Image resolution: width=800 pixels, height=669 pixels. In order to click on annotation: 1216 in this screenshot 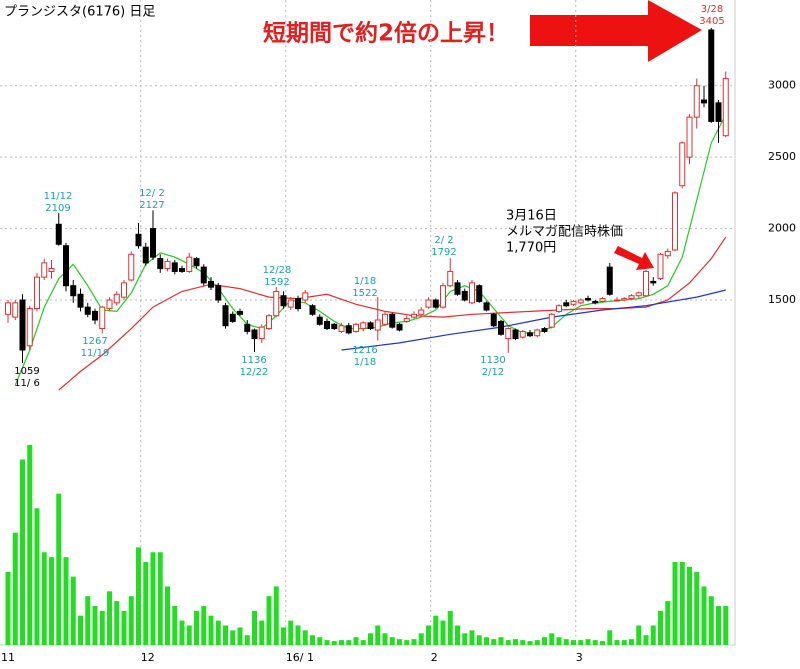, I will do `click(364, 350)`.